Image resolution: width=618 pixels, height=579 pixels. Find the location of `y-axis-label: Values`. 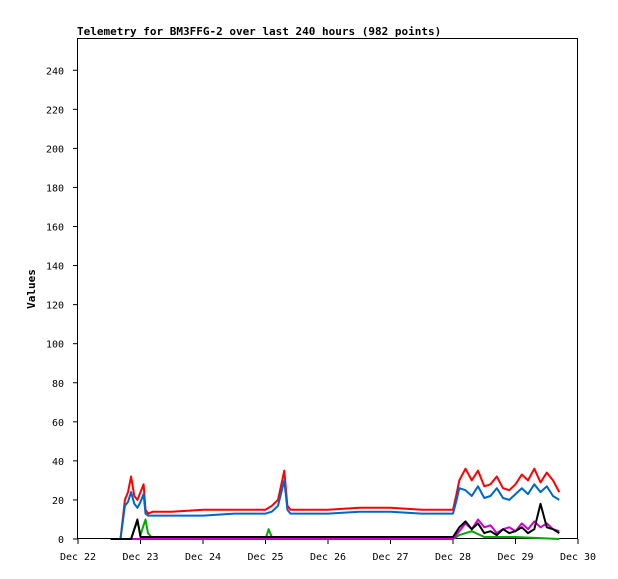

y-axis-label: Values is located at coordinates (31, 289).